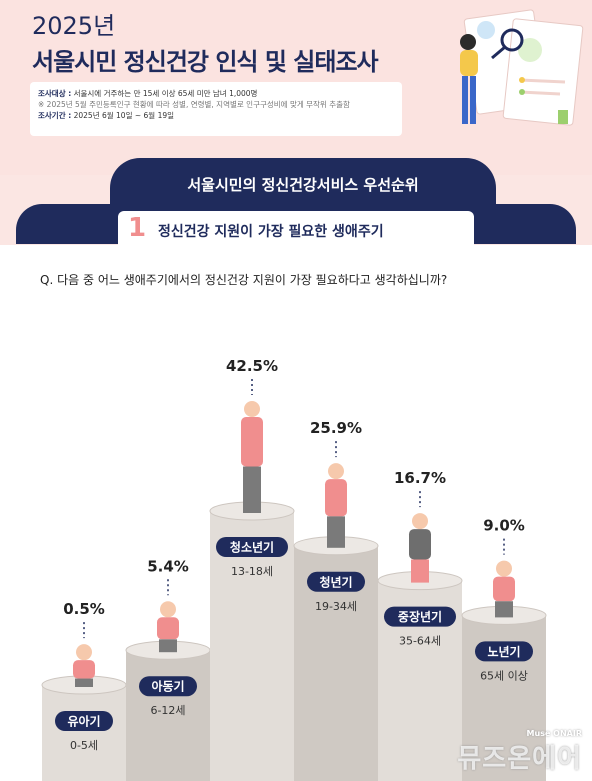 This screenshot has width=592, height=781. I want to click on watermark-brand: 뮤즈온에어, so click(519, 759).